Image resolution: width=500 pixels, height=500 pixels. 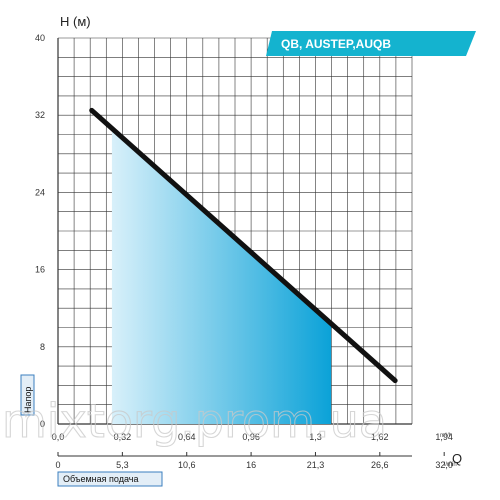 What do you see at coordinates (194, 421) in the screenshot?
I see `watermark: mixtorg.prom.ua` at bounding box center [194, 421].